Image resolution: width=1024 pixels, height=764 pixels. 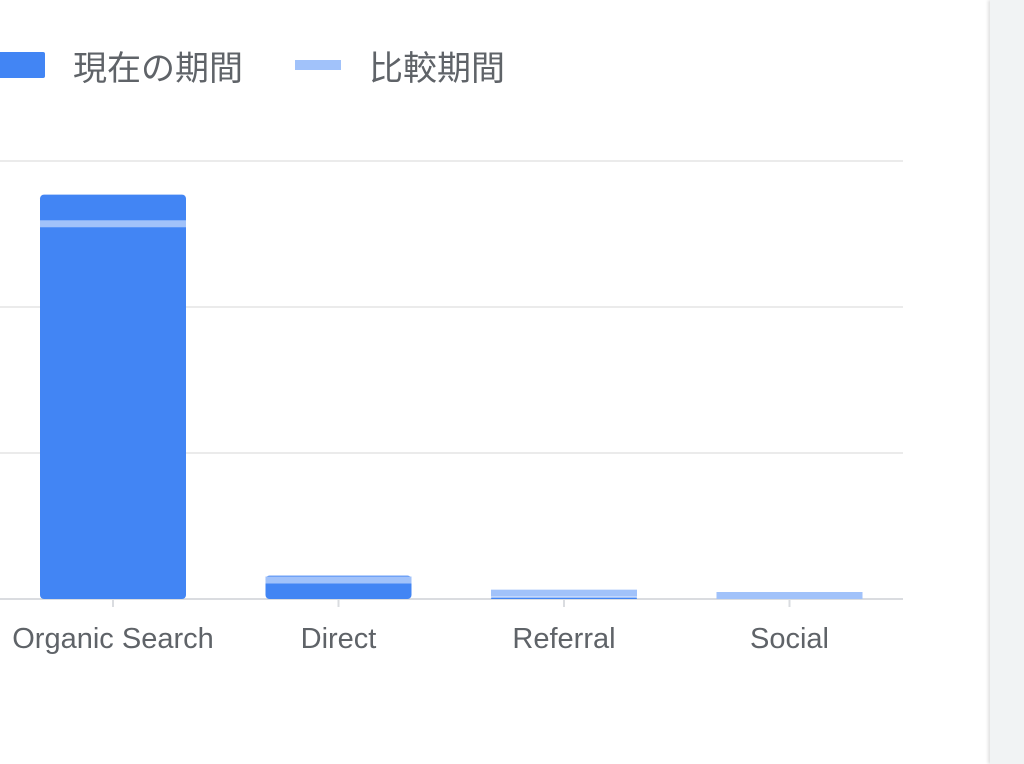 I want to click on x-tick-label: Direct, so click(x=339, y=639).